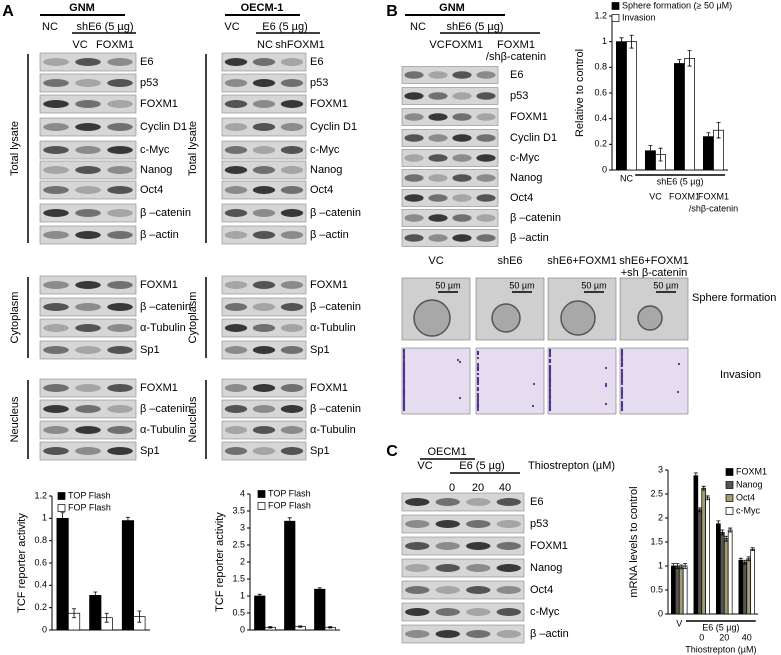  I want to click on treatment-label: E6 (5 µg), so click(284, 27).